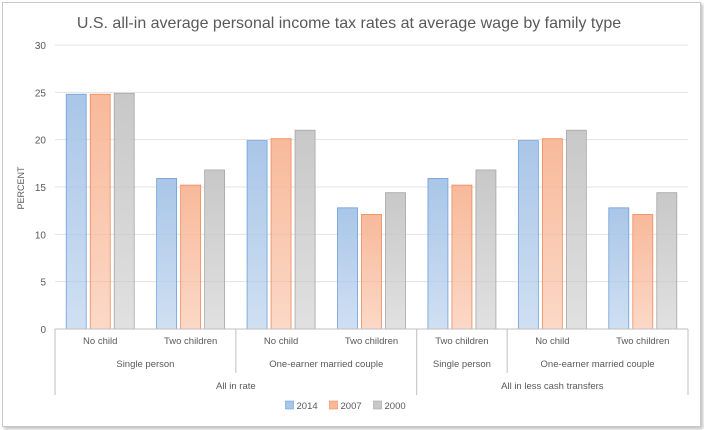 This screenshot has height=430, width=704. I want to click on y-tick-label: 10, so click(41, 235).